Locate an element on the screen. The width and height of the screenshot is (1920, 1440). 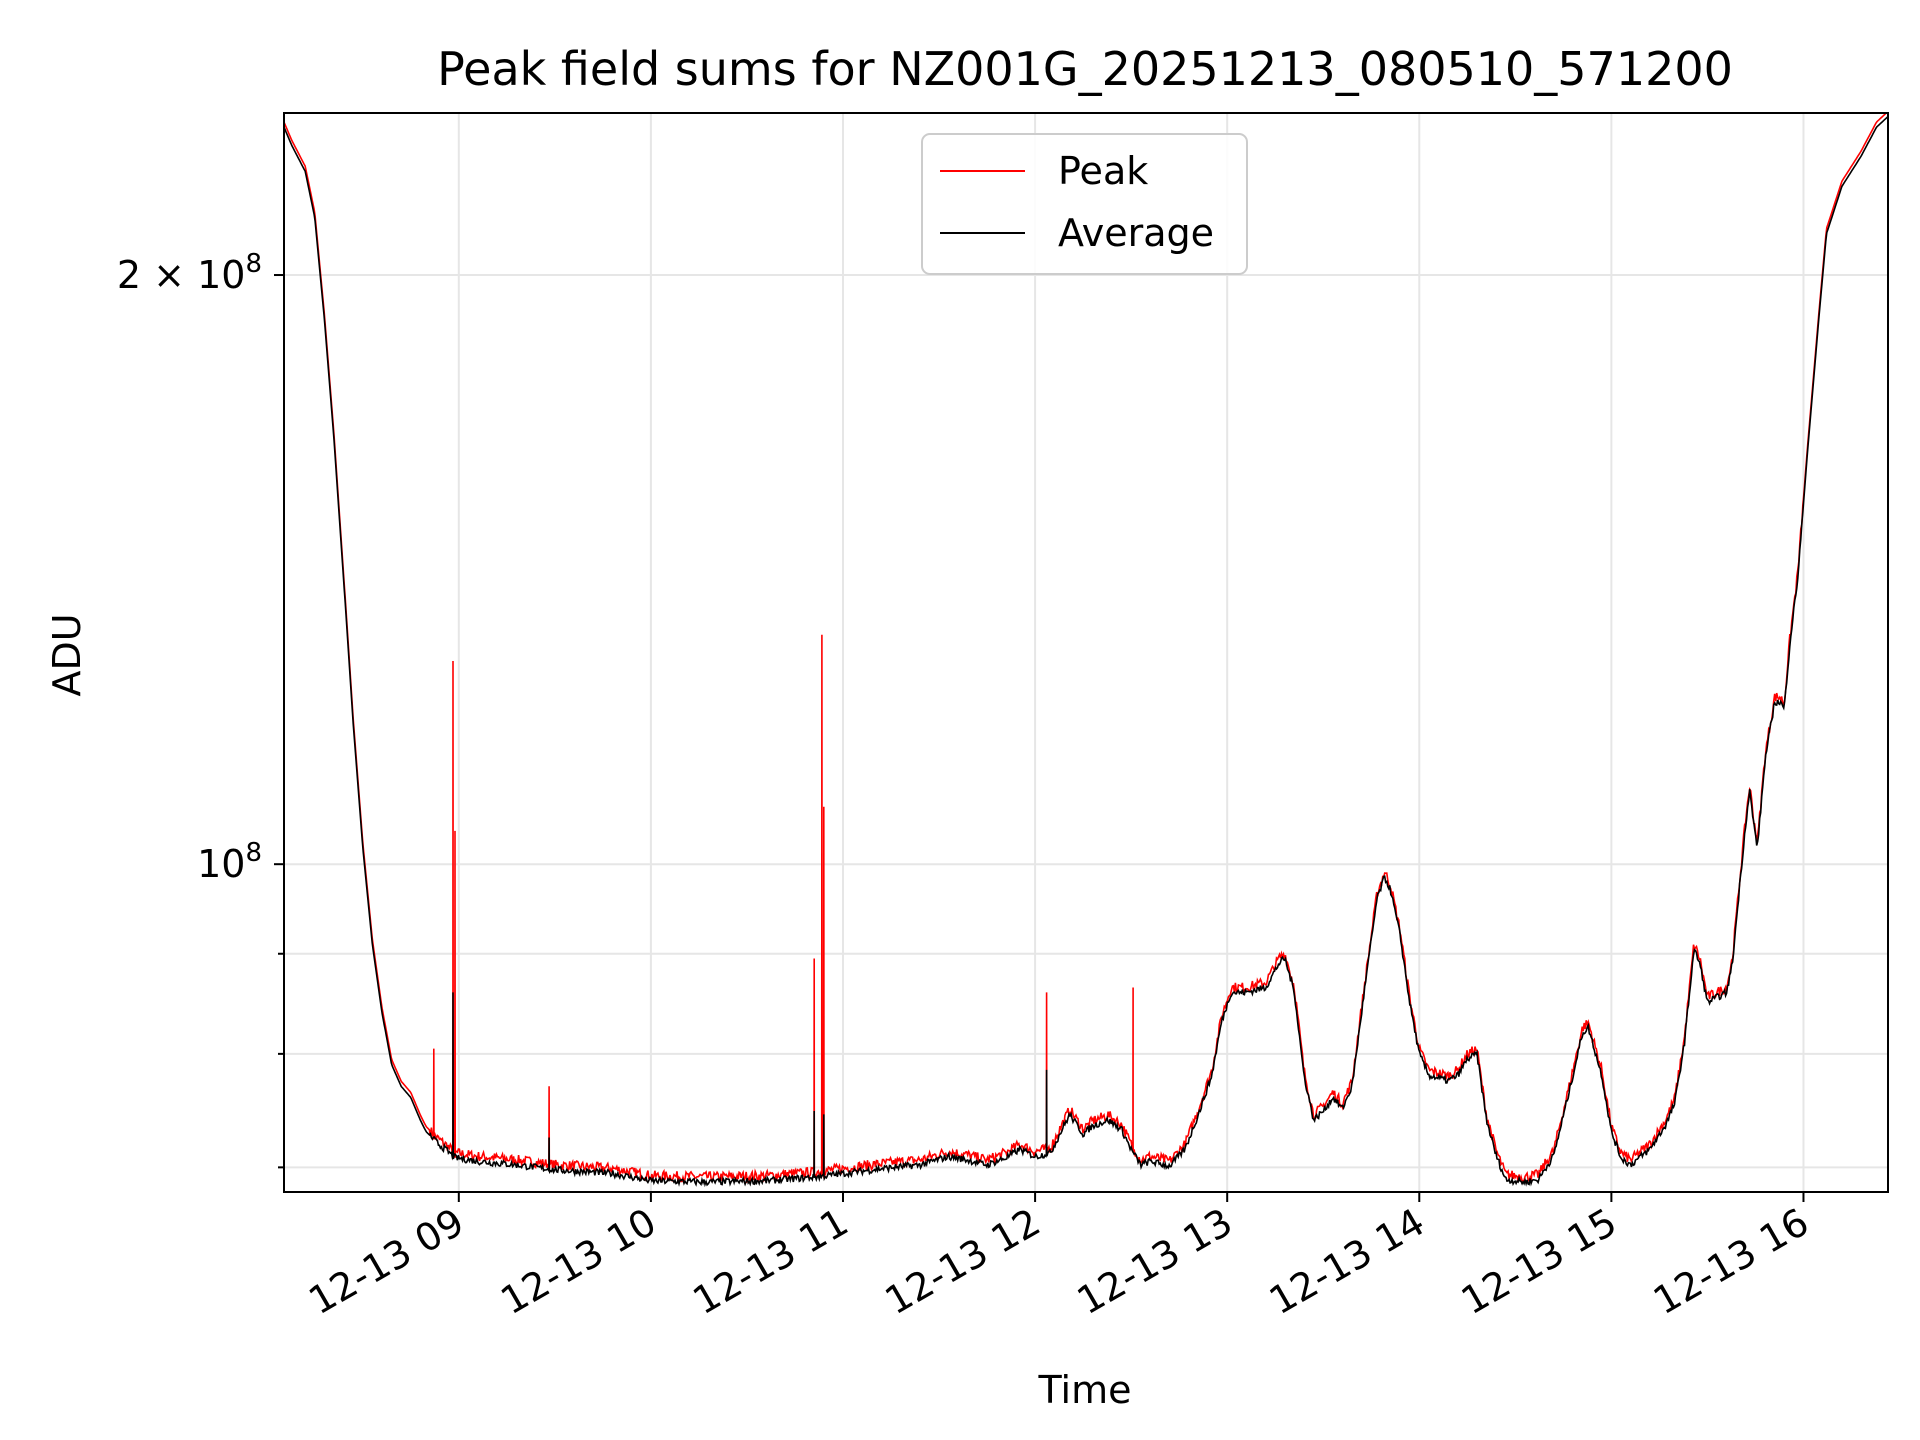
legend-box is located at coordinates (1084, 204).